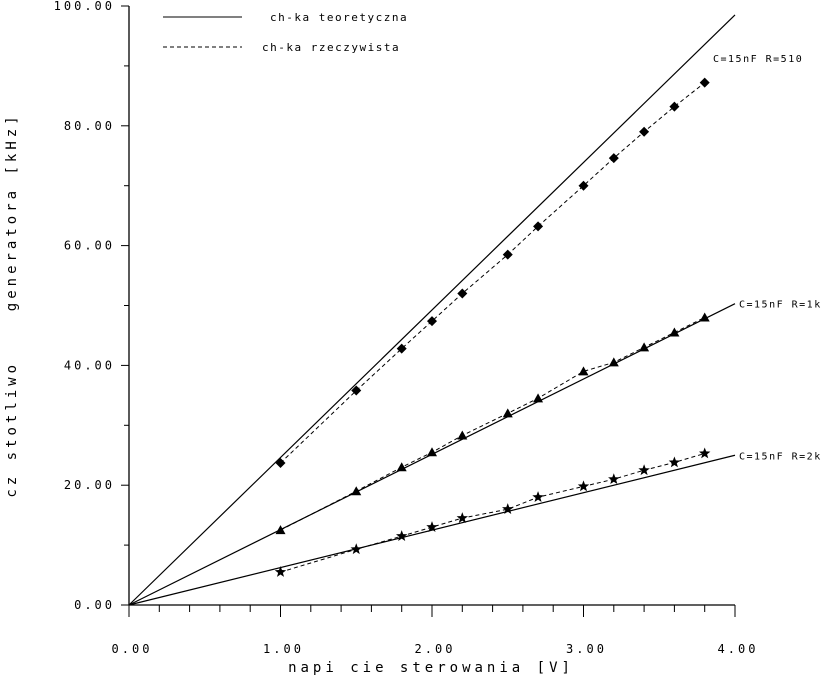 This screenshot has height=687, width=828. I want to click on x-axis-title: napi cie sterowania [V], so click(431, 668).